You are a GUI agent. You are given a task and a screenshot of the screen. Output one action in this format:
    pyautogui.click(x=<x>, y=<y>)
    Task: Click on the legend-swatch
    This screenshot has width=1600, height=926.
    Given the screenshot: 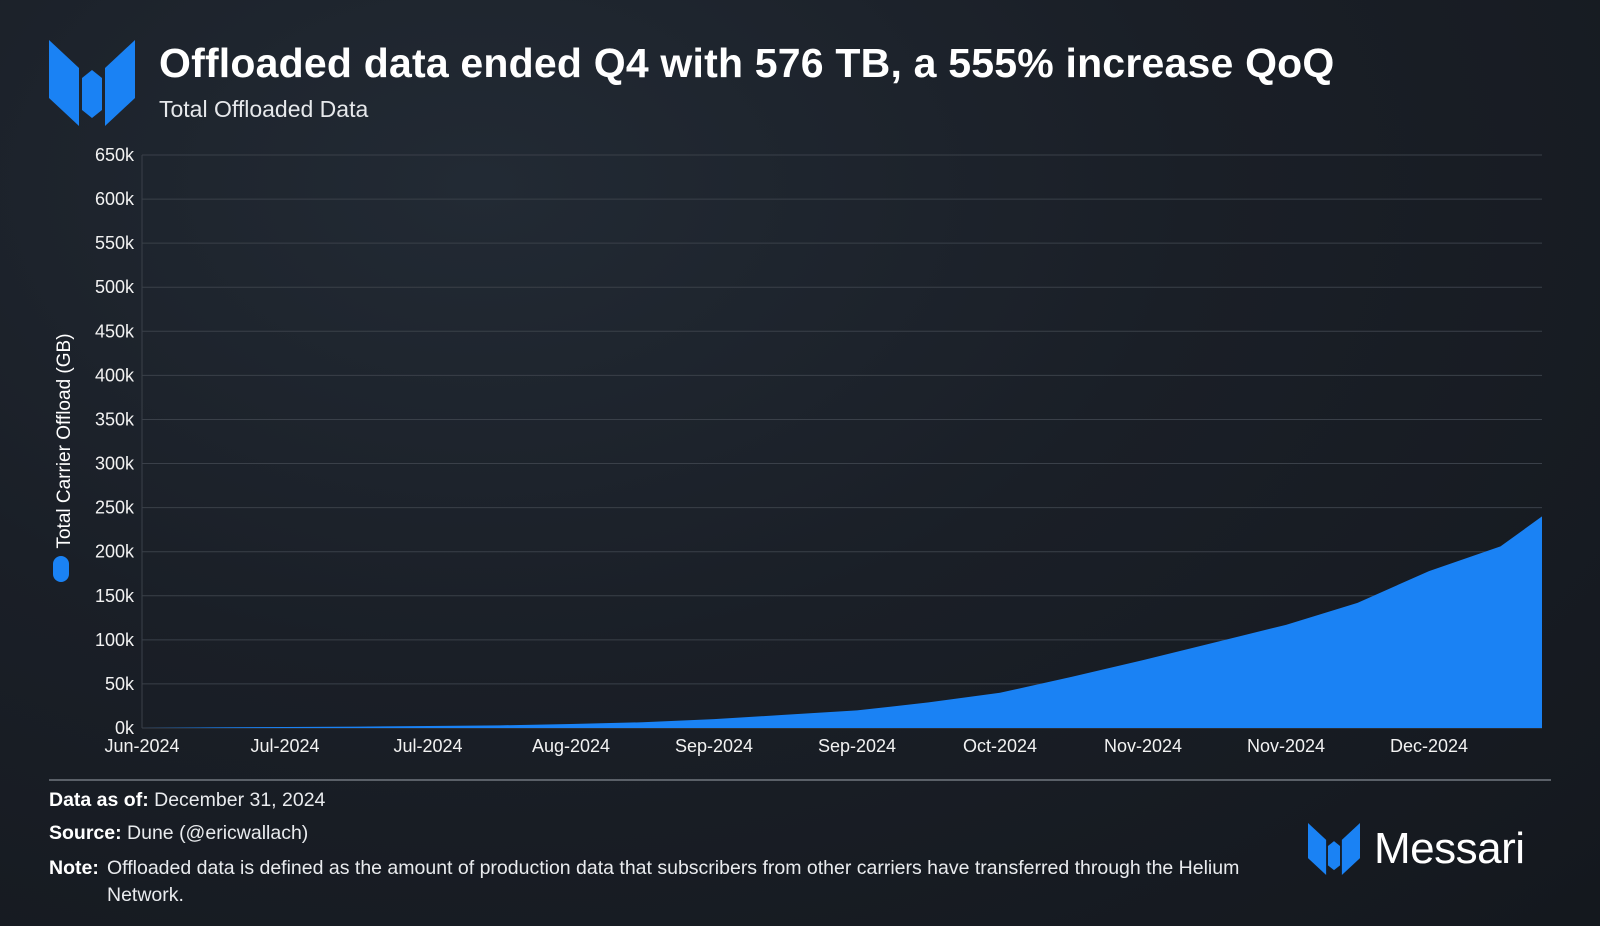 What is the action you would take?
    pyautogui.click(x=61, y=569)
    